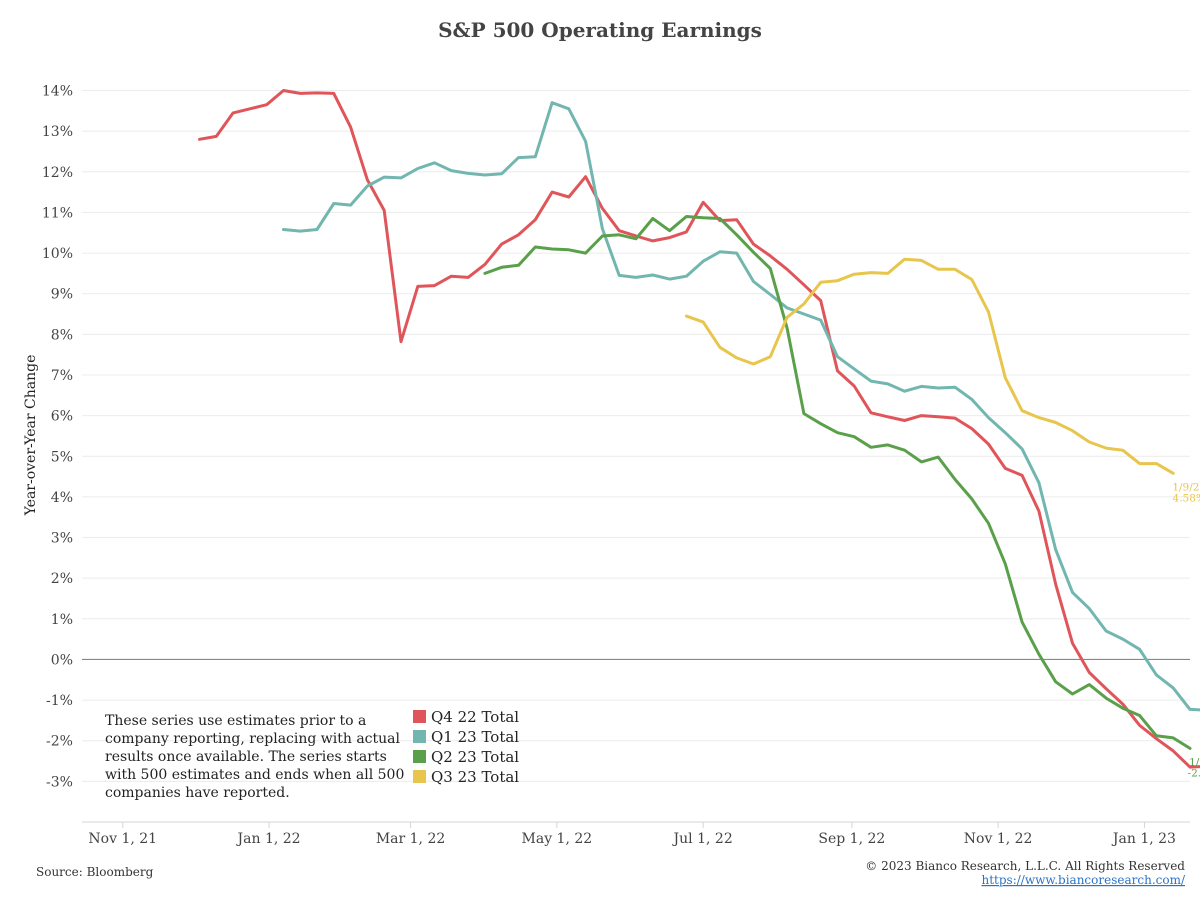 The image size is (1200, 900). I want to click on end-value-label: 4.58%, so click(1186, 498).